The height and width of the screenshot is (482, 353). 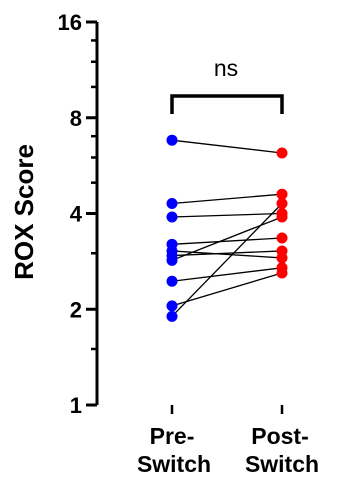 What do you see at coordinates (280, 436) in the screenshot?
I see `x-category-label-line1: Post-` at bounding box center [280, 436].